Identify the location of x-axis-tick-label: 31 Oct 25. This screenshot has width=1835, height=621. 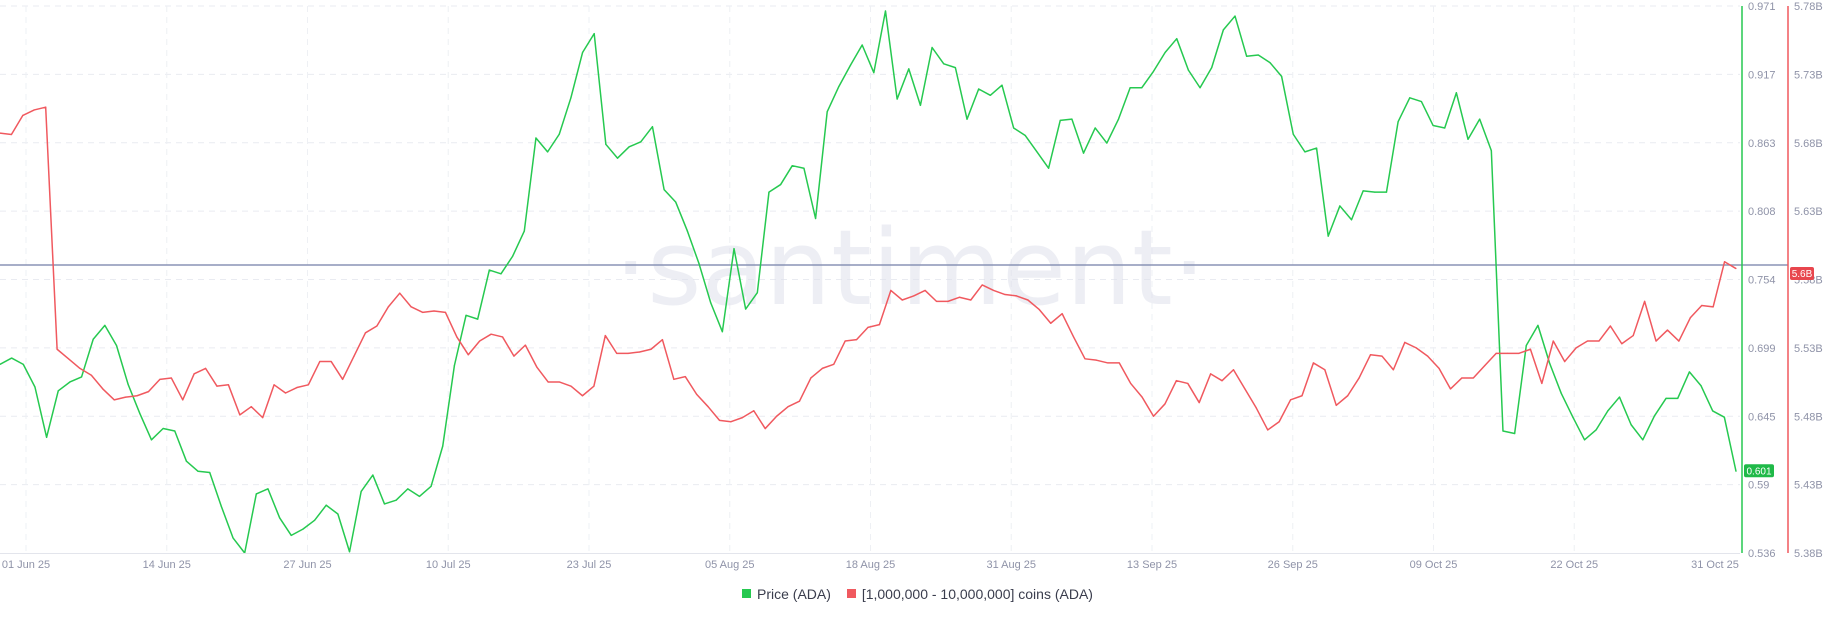
(1715, 565).